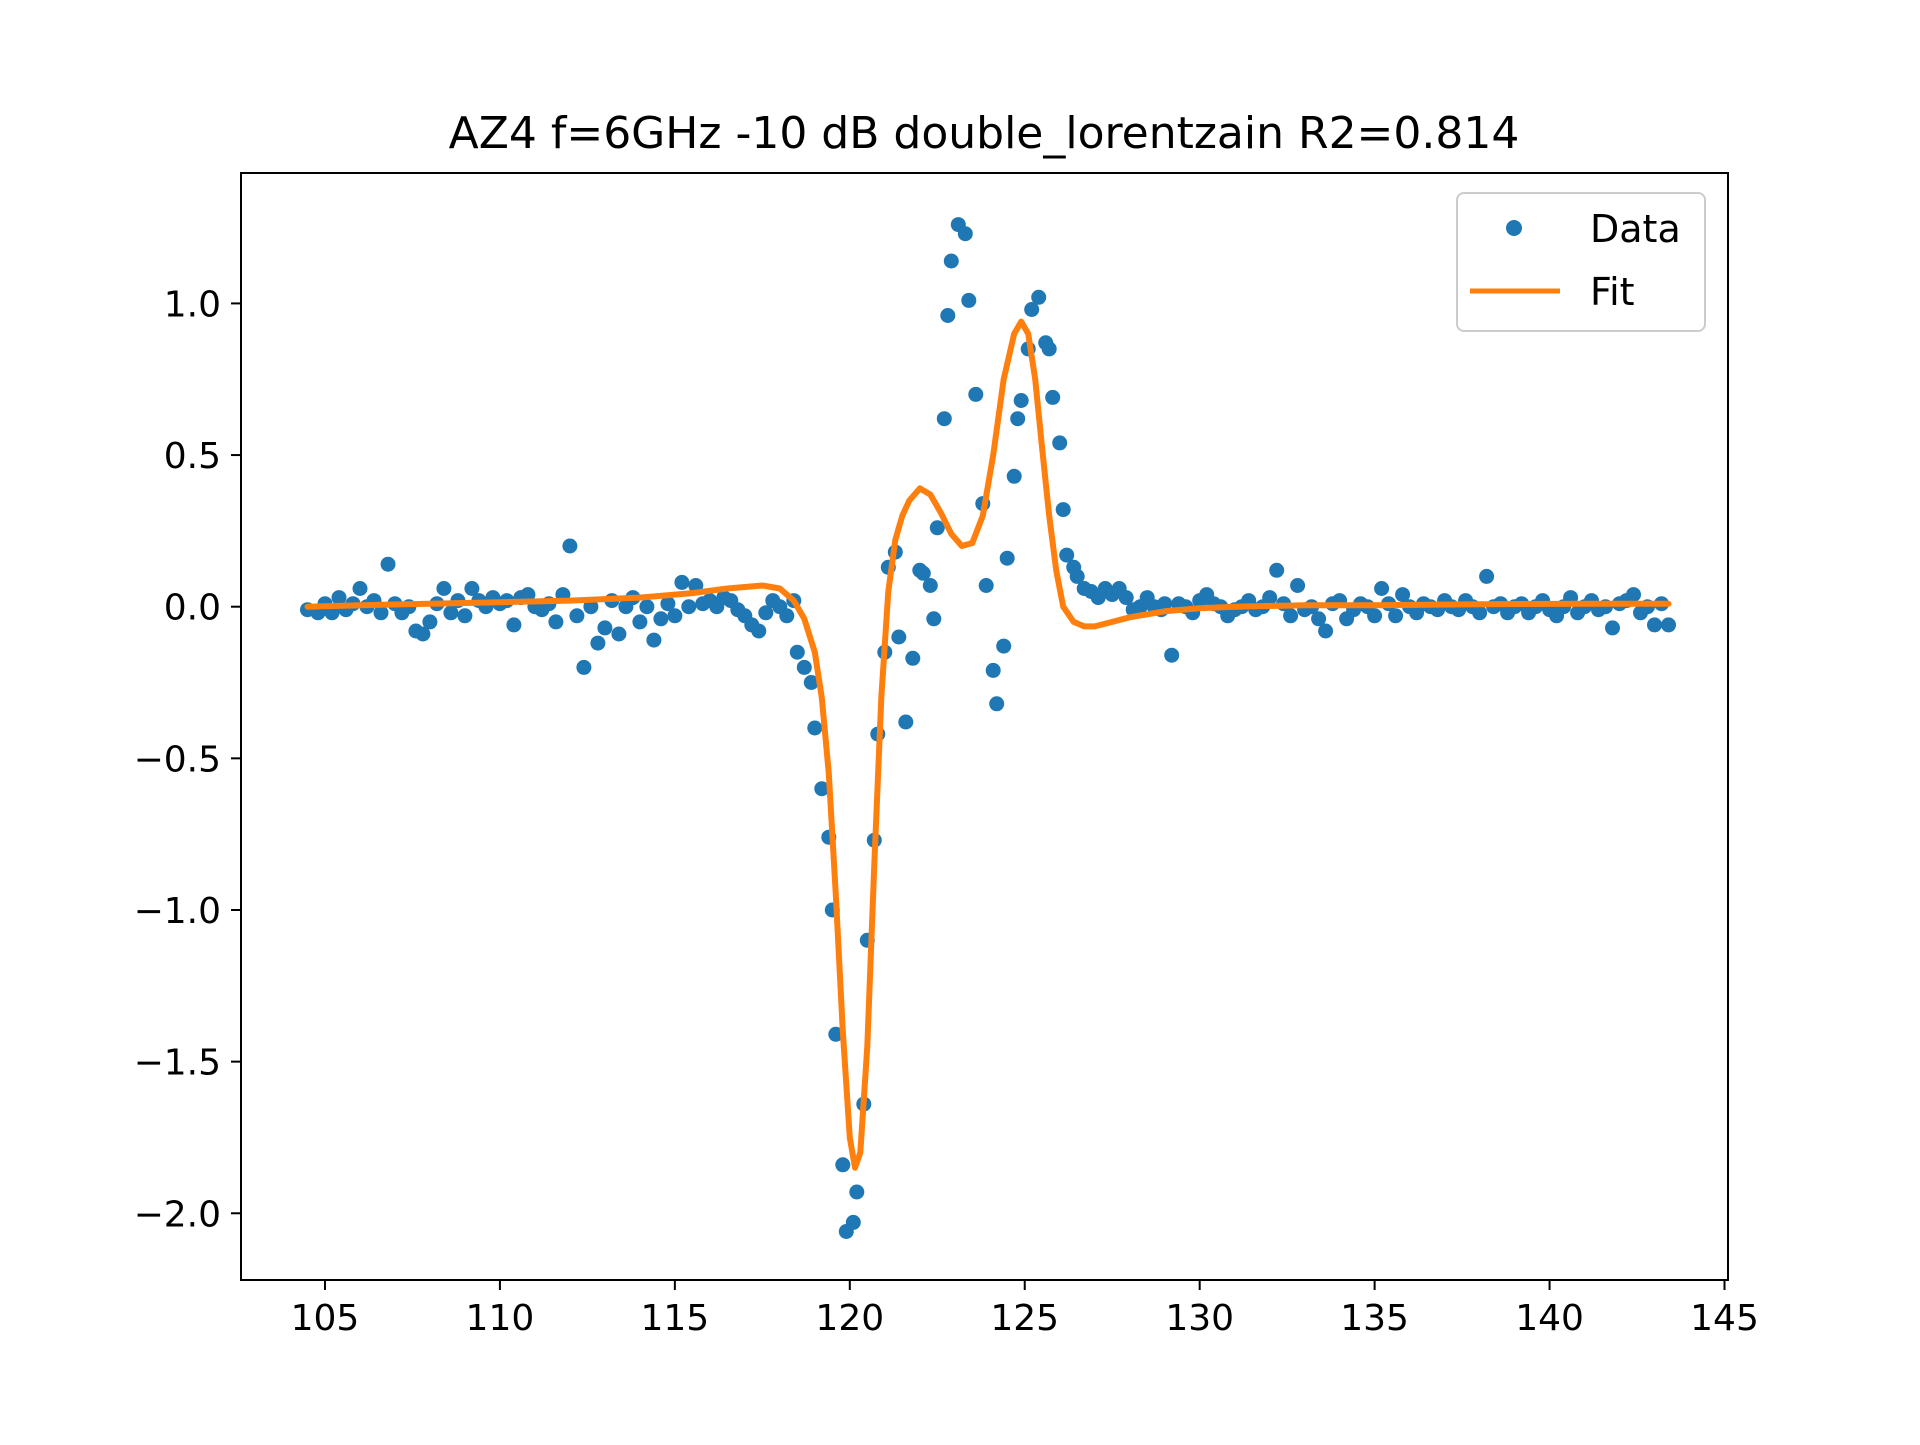 Image resolution: width=1920 pixels, height=1445 pixels. I want to click on x-tick-label: 130, so click(1199, 1318).